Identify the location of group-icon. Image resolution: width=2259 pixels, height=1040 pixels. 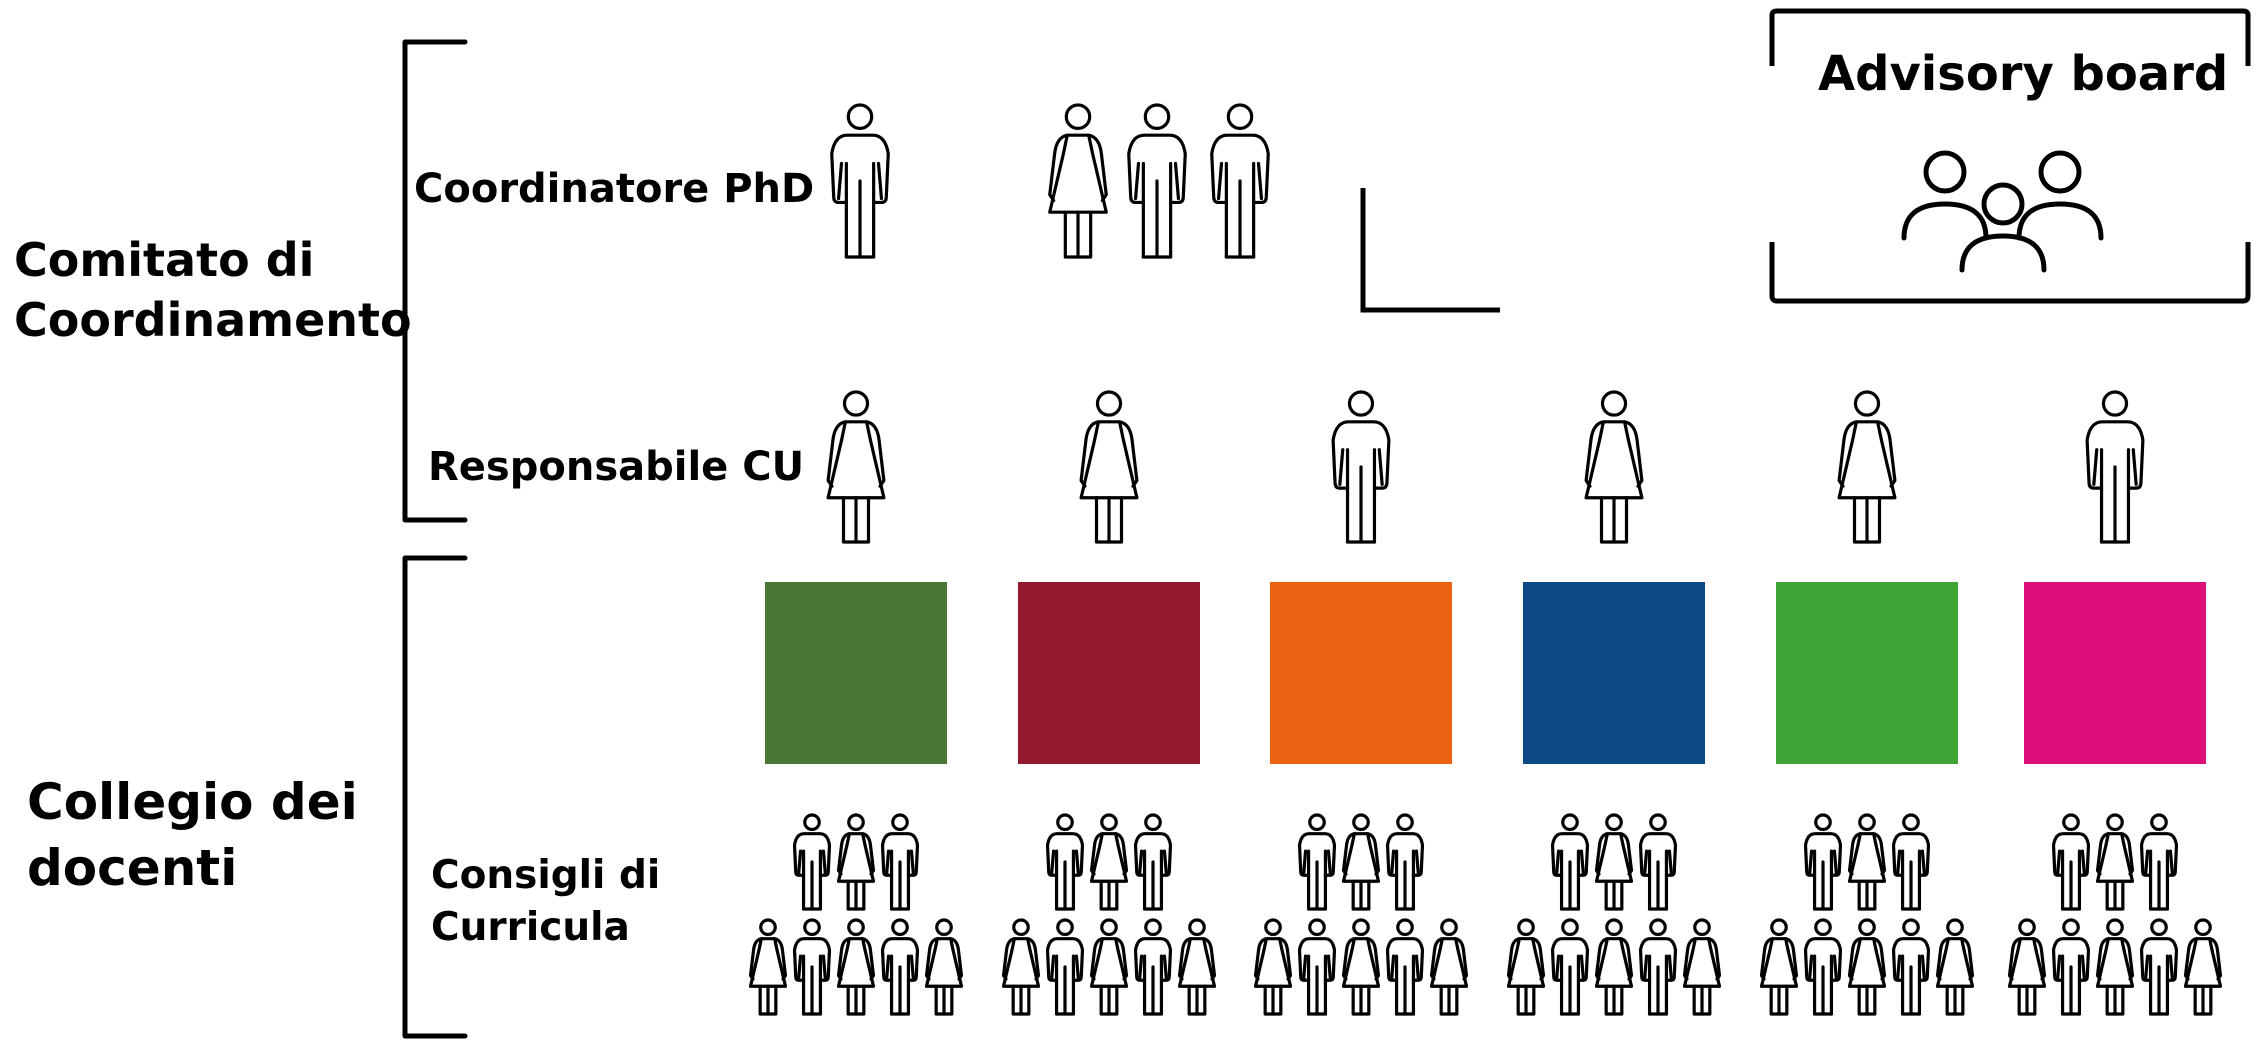
(2002, 211).